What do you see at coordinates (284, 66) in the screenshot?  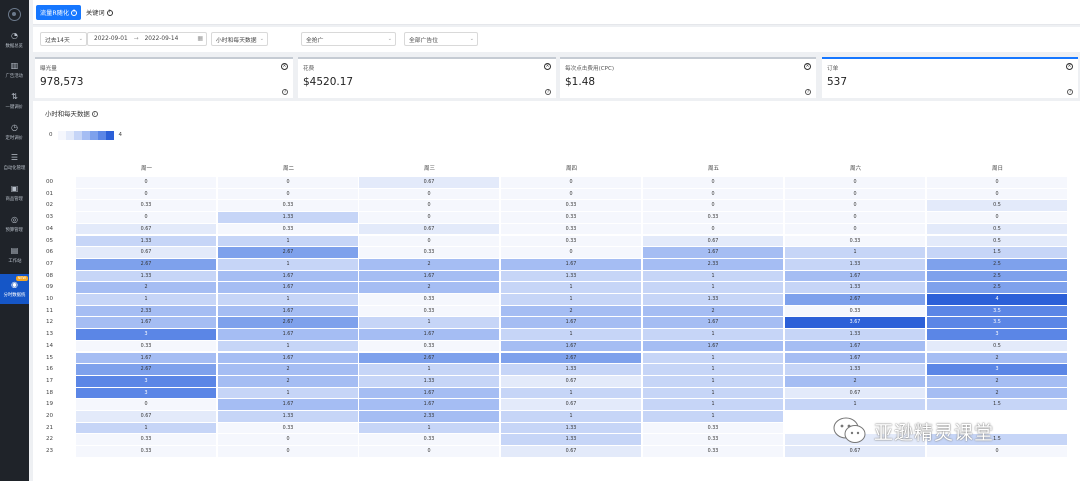 I see `close-icon: ×` at bounding box center [284, 66].